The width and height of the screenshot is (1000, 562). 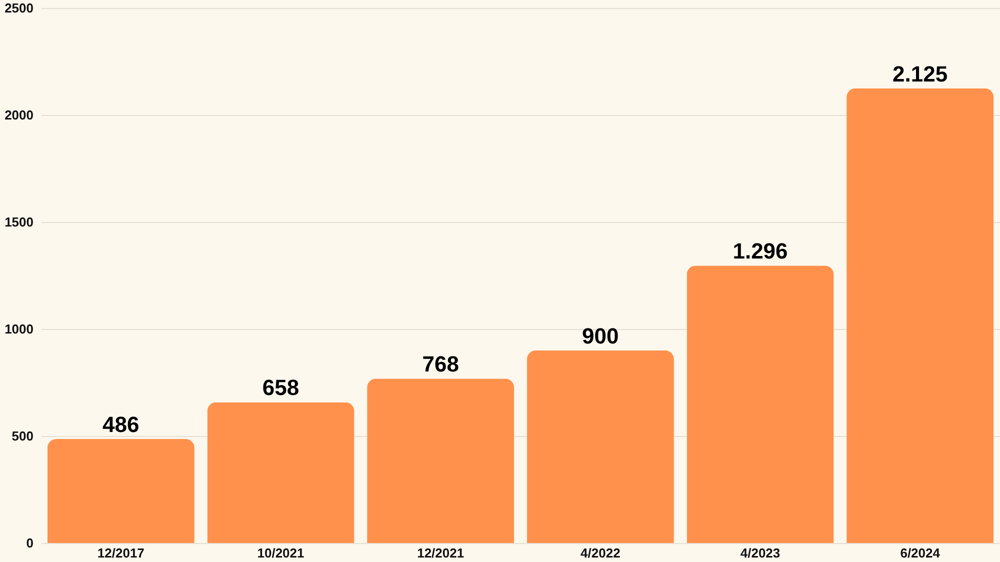 I want to click on data-label: 900, so click(x=600, y=335).